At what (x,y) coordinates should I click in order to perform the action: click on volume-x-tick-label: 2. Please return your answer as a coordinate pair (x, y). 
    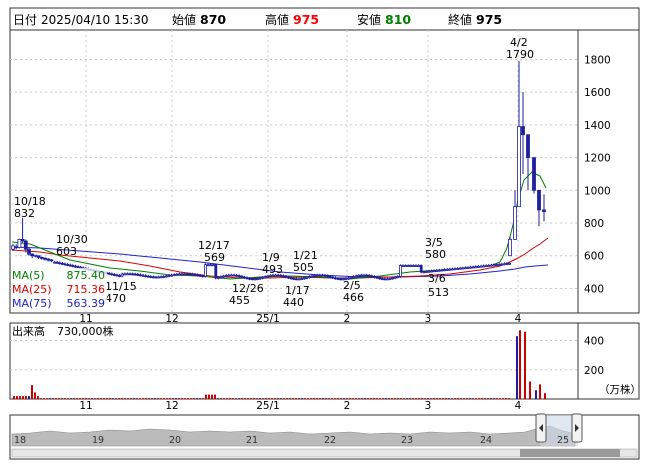
    Looking at the image, I should click on (347, 406).